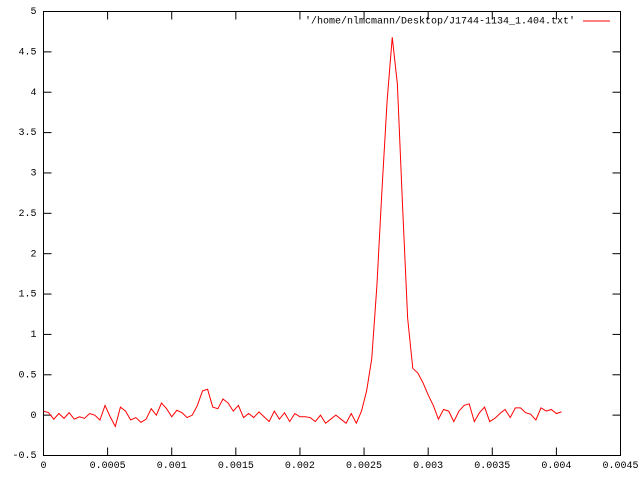 The image size is (640, 480). I want to click on x-tick-label: 0.0005, so click(108, 466).